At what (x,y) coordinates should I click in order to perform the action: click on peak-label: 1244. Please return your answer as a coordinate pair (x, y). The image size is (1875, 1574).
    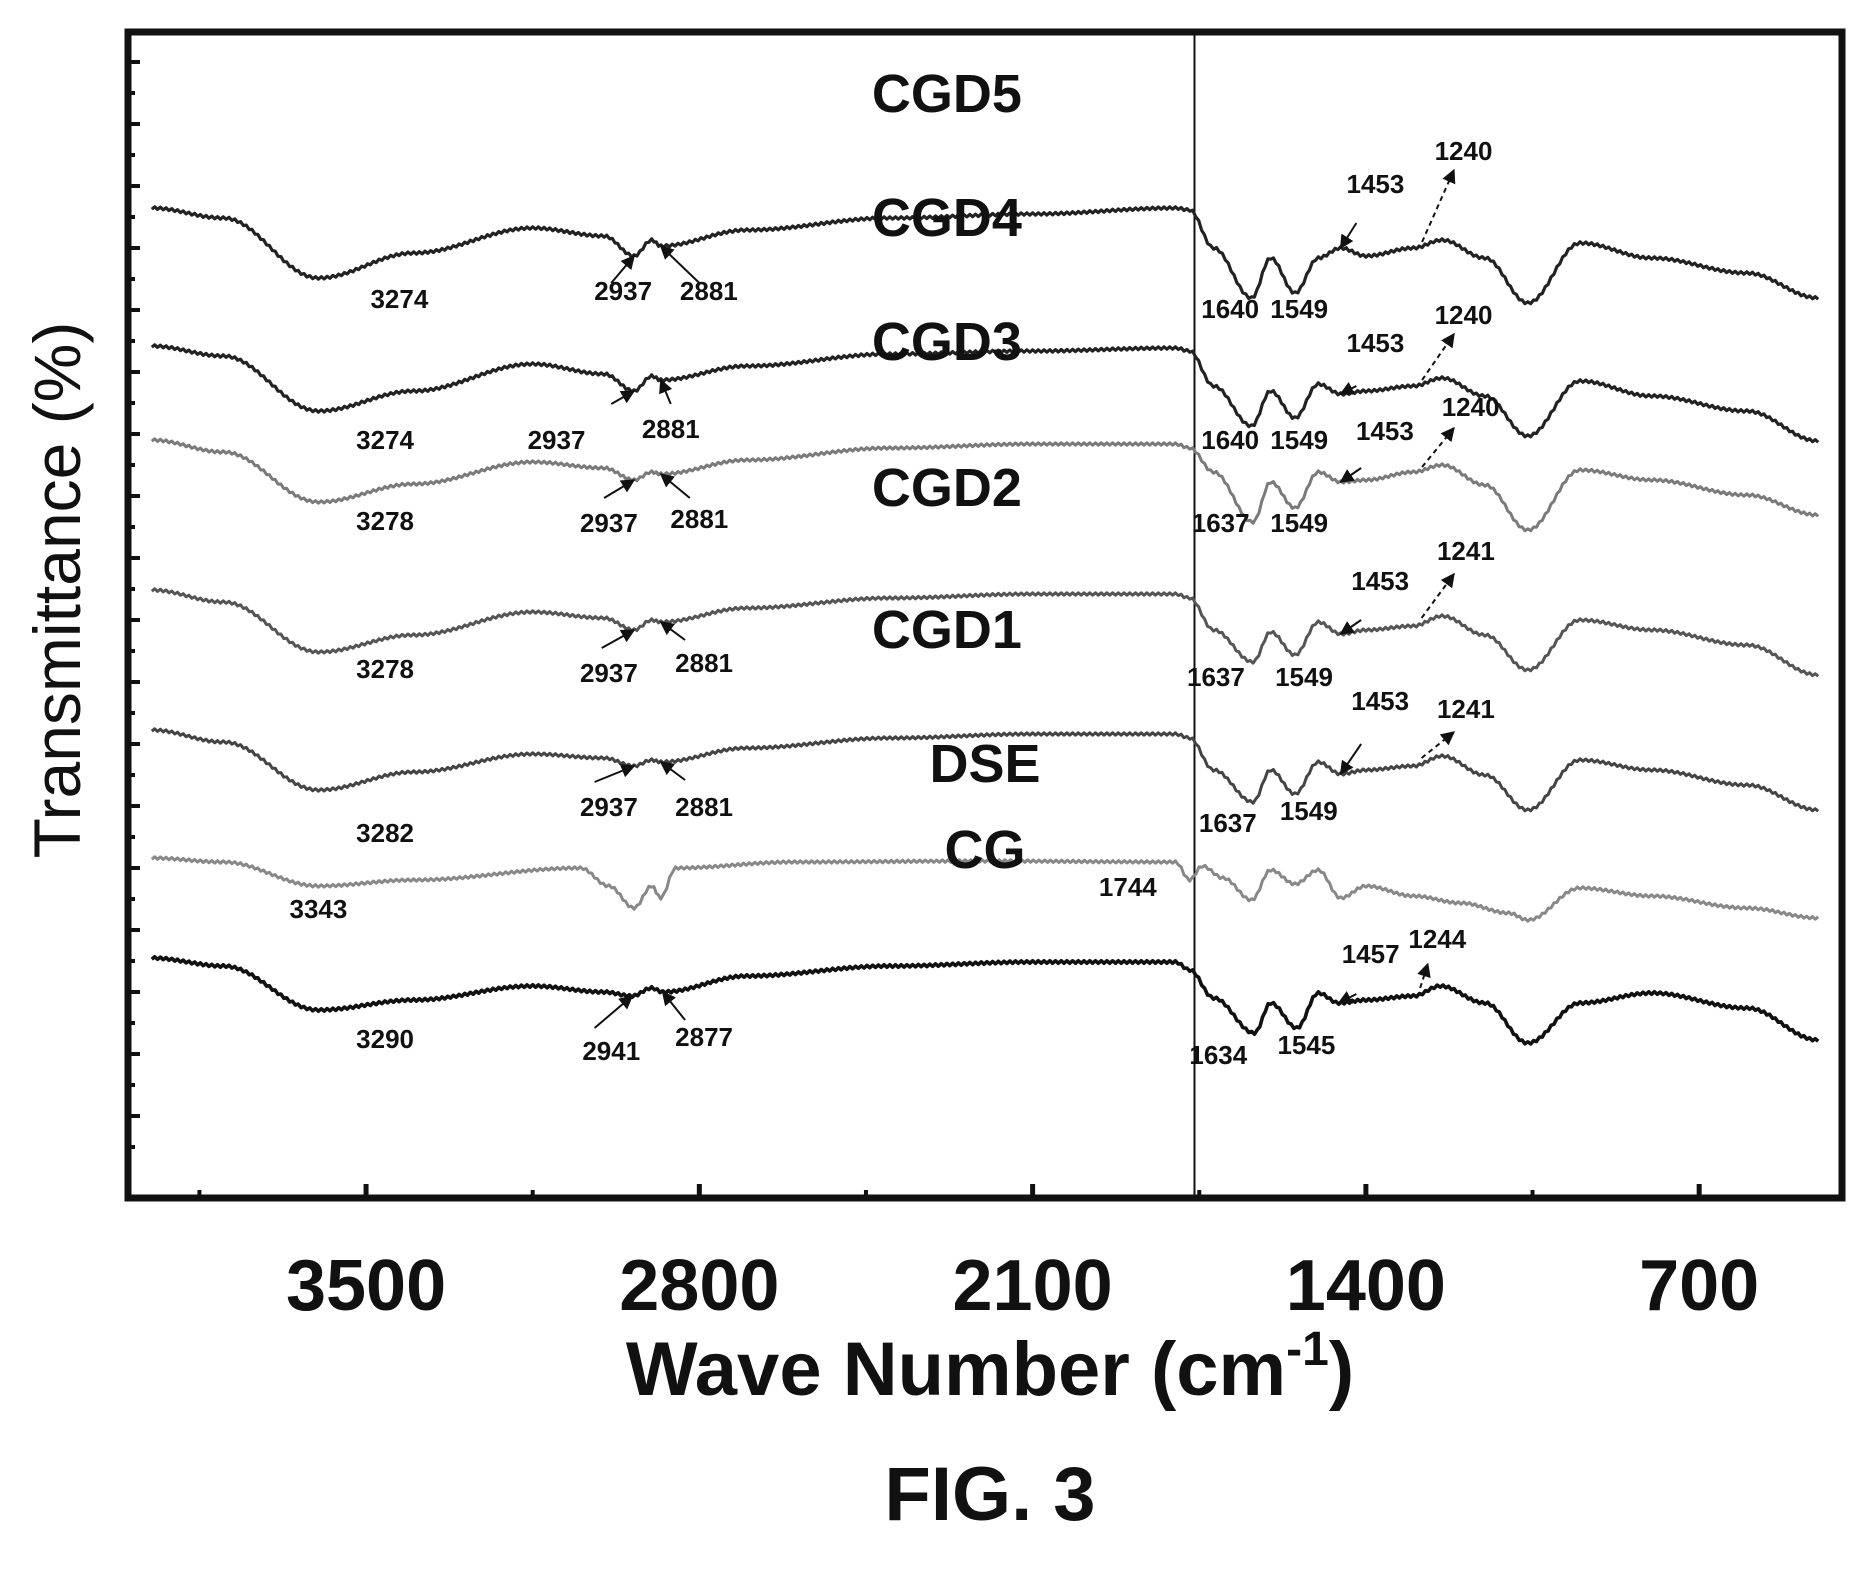
    Looking at the image, I should click on (1437, 939).